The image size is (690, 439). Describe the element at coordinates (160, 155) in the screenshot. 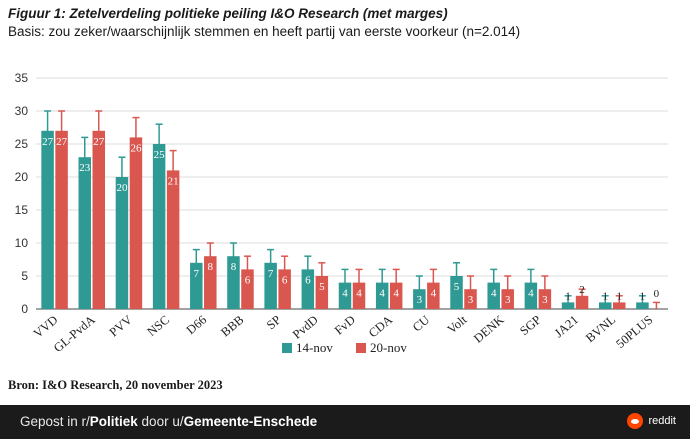

I see `data-label: 25` at that location.